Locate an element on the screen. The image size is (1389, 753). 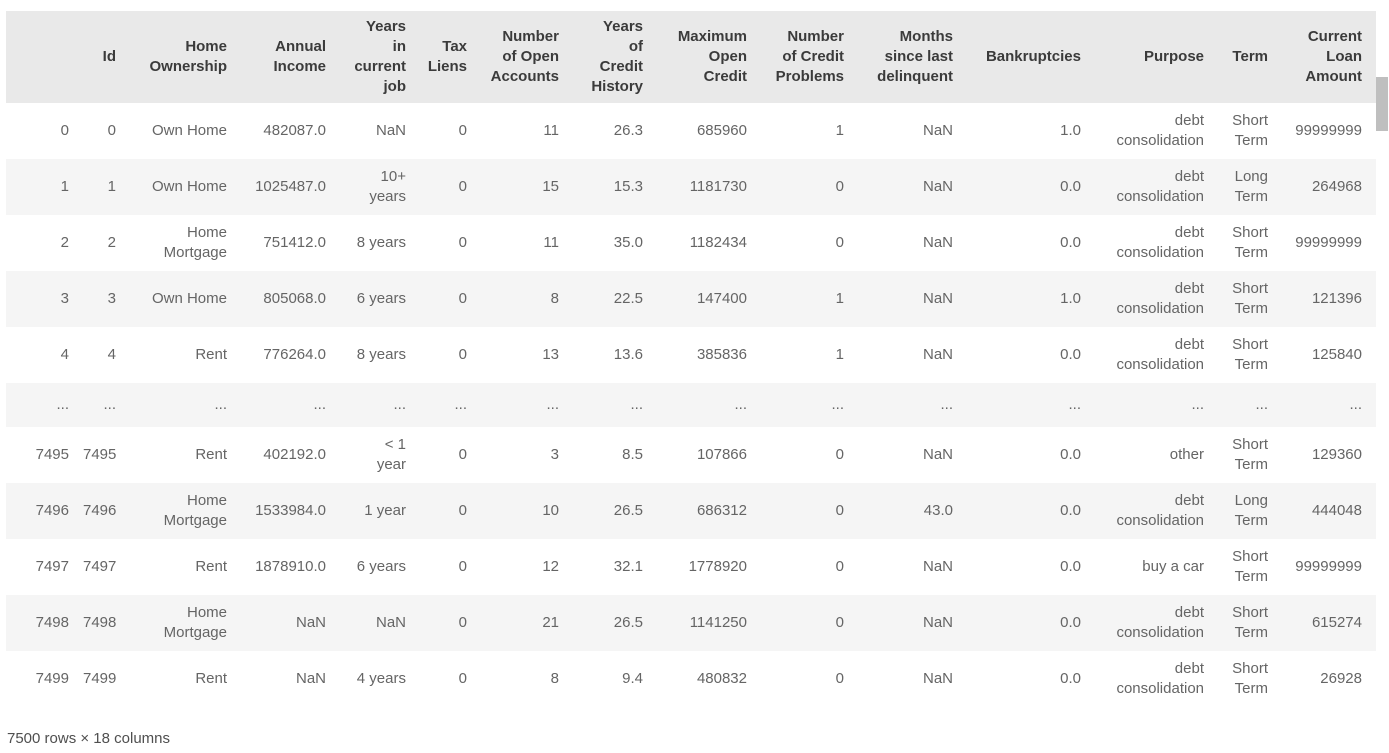
cell-maximum_open_credit: 385836 is located at coordinates (721, 354).